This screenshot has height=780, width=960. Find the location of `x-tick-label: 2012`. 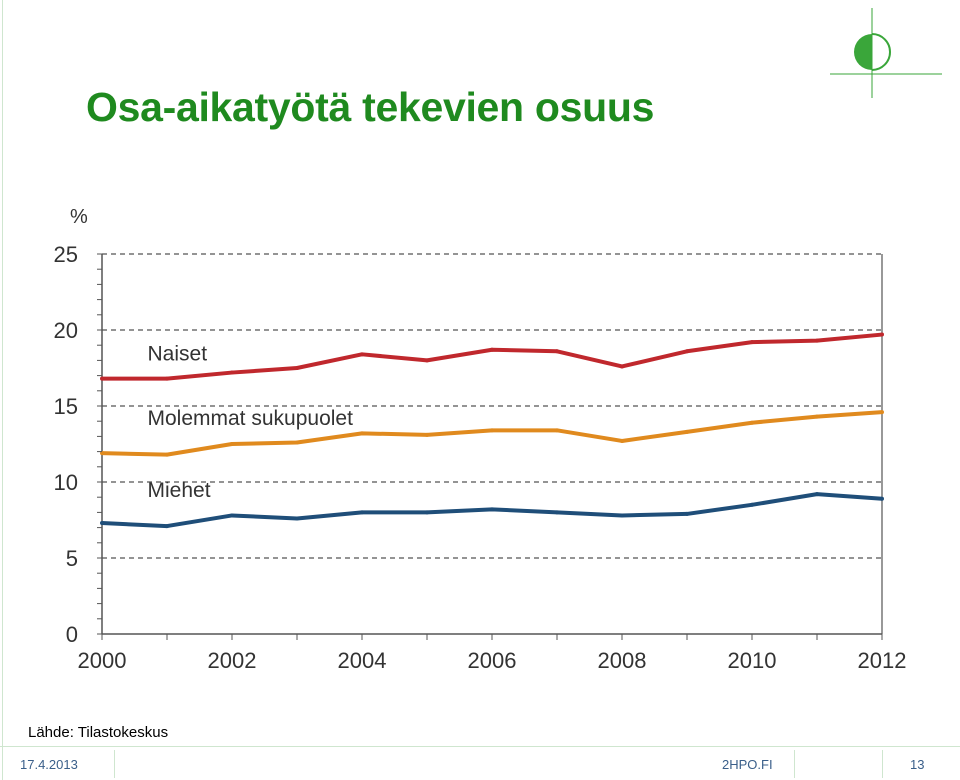

x-tick-label: 2012 is located at coordinates (882, 660).